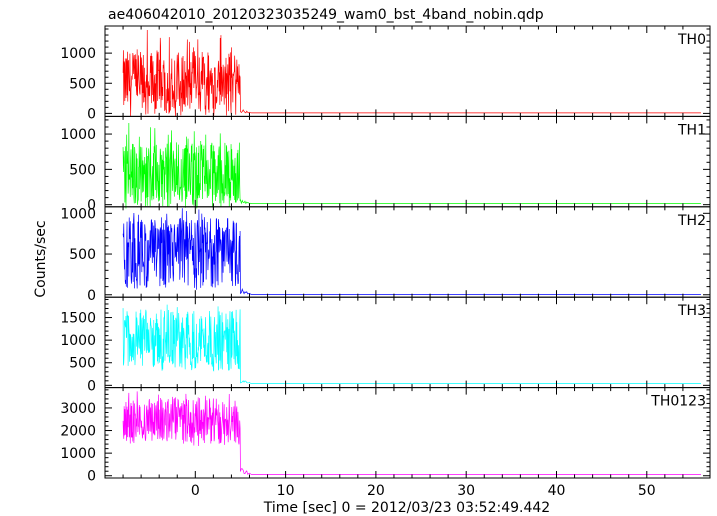 The height and width of the screenshot is (516, 717). I want to click on trace-th0123, so click(411, 433).